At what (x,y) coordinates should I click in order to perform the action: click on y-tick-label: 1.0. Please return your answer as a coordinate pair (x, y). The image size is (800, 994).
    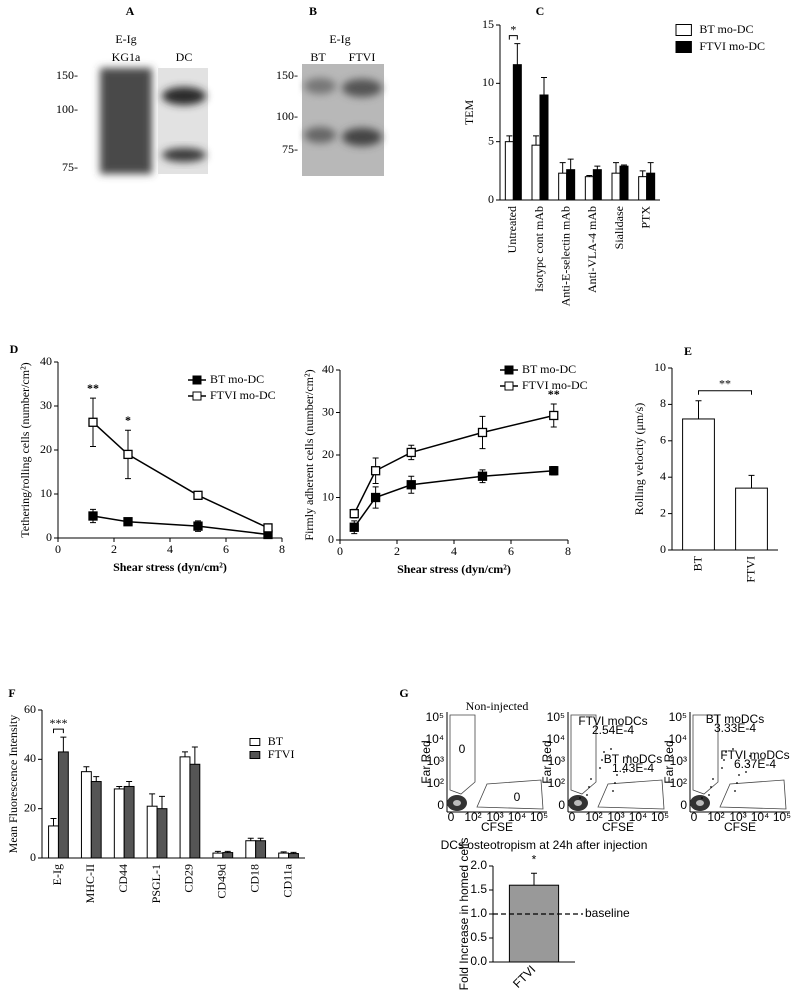
    Looking at the image, I should click on (478, 913).